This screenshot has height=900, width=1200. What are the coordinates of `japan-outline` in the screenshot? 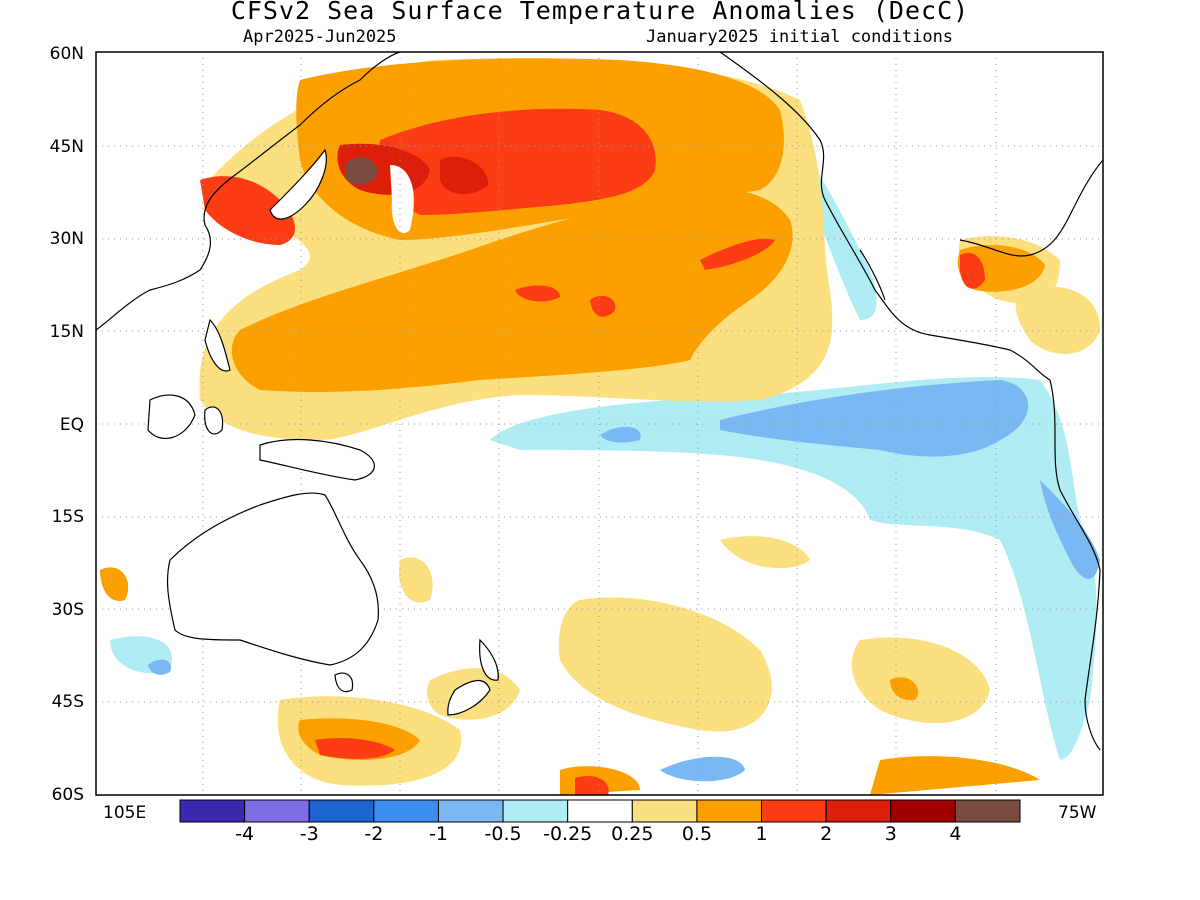 It's located at (298, 184).